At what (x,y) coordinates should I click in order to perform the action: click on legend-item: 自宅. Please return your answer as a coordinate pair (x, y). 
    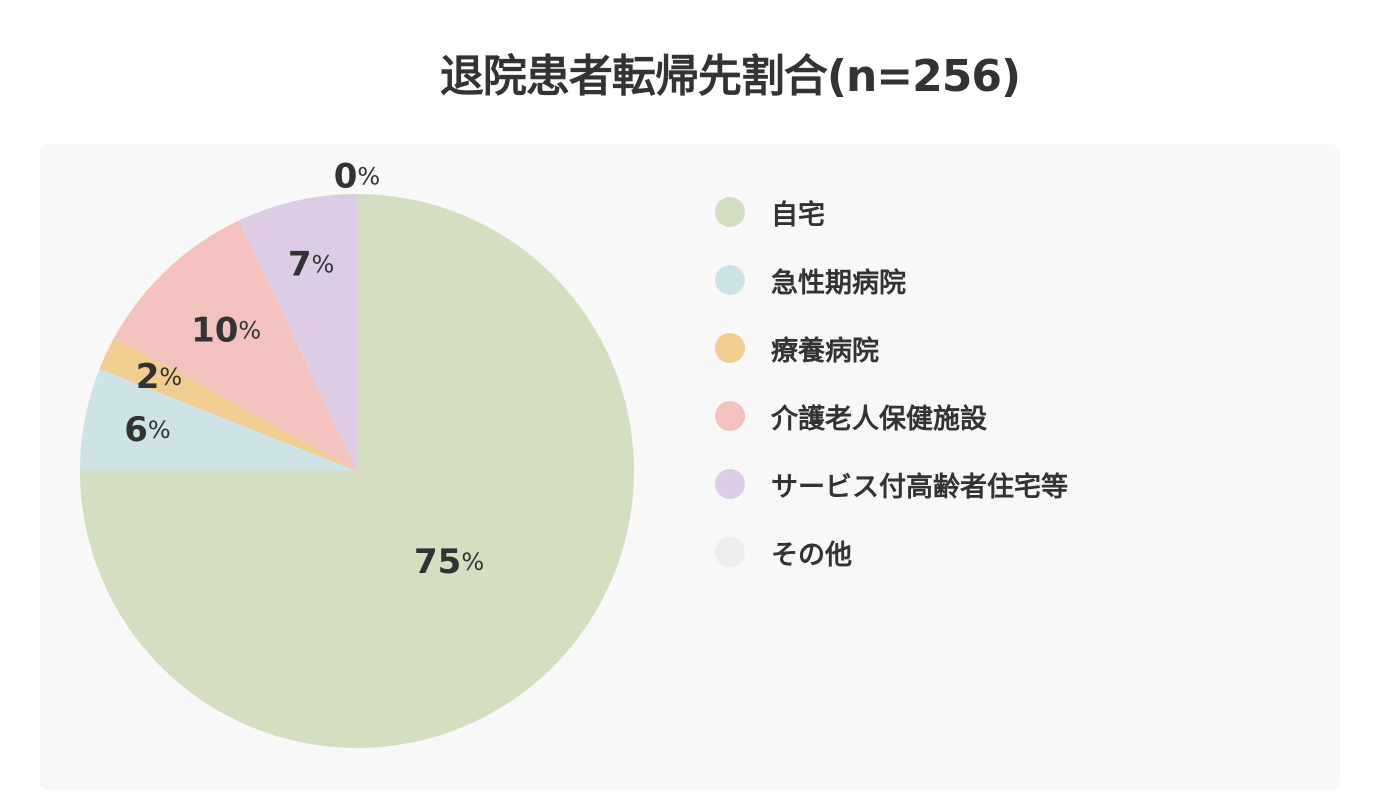
    Looking at the image, I should click on (891, 213).